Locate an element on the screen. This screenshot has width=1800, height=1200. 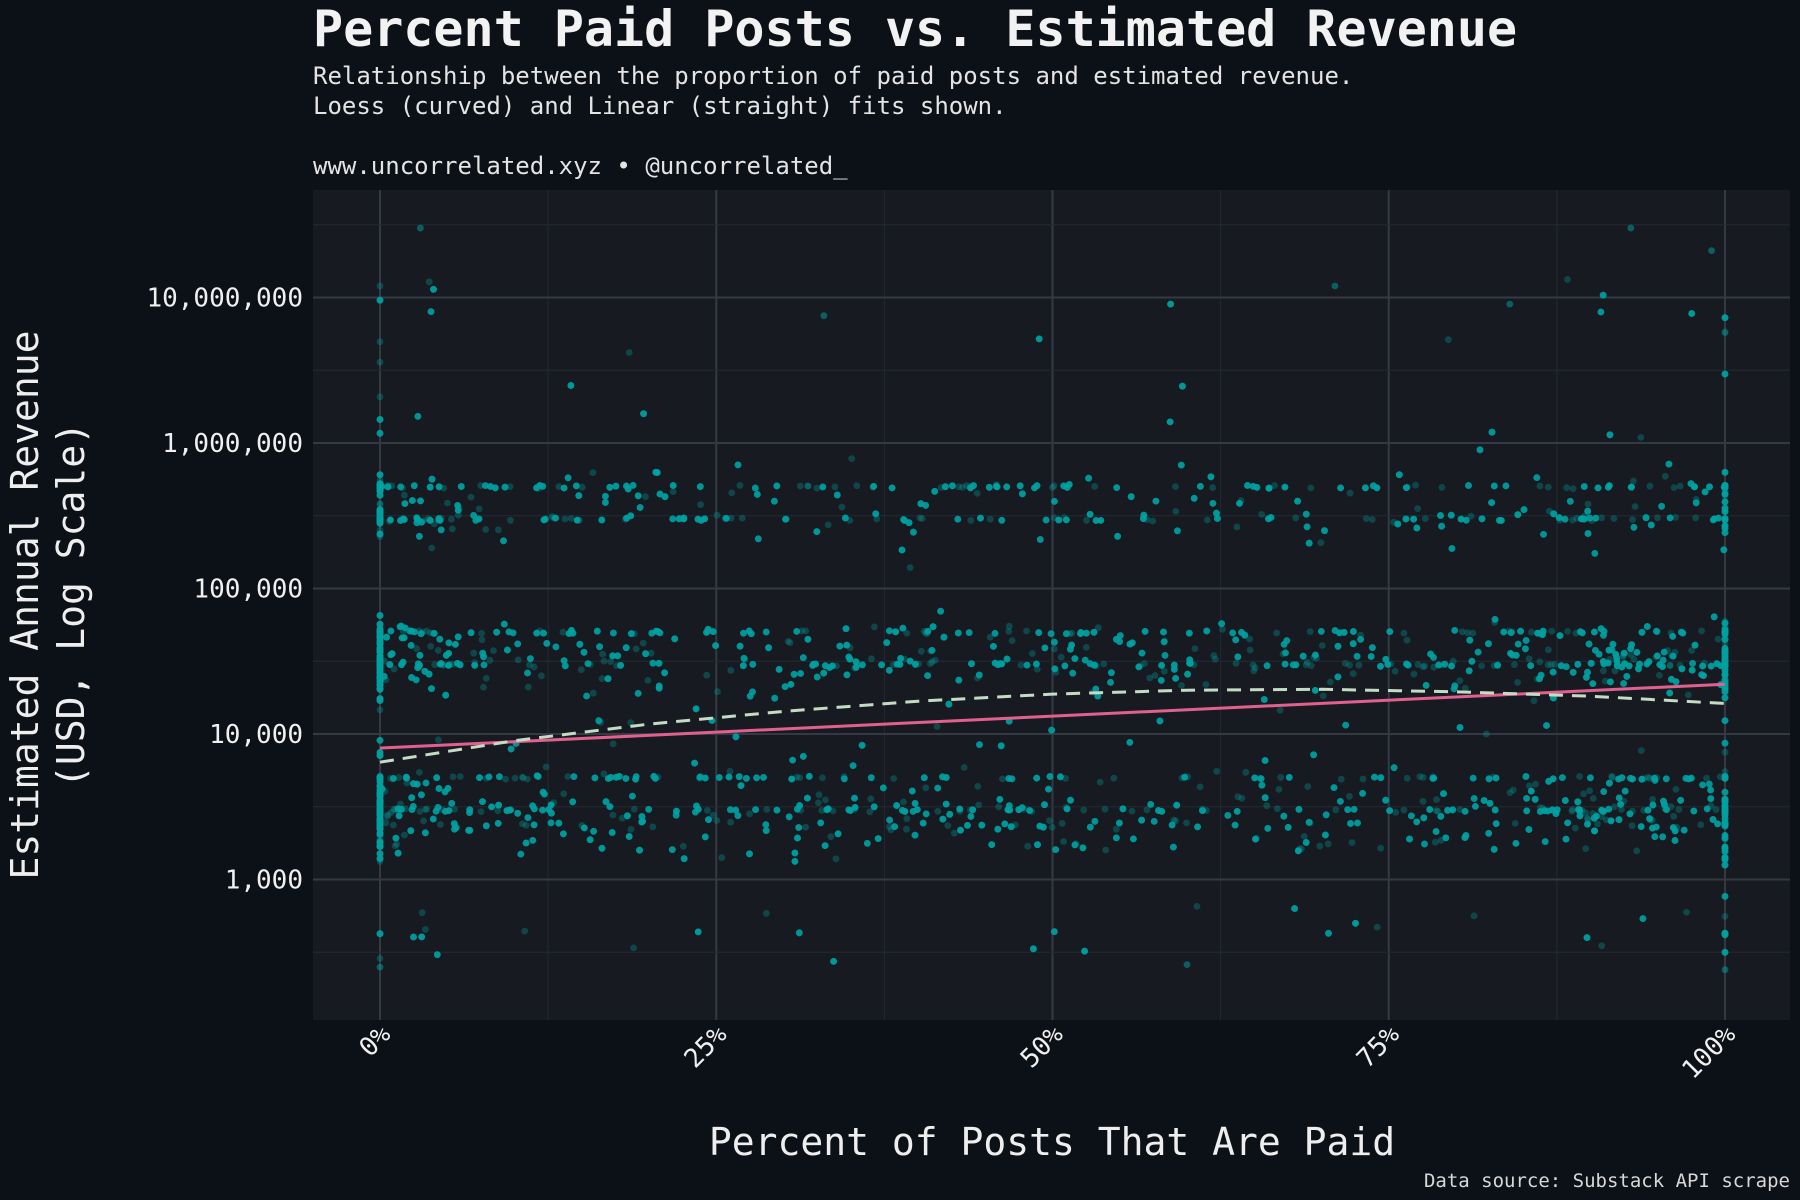
chart-title: Percent Paid Posts vs. Estimated Revenue is located at coordinates (915, 29).